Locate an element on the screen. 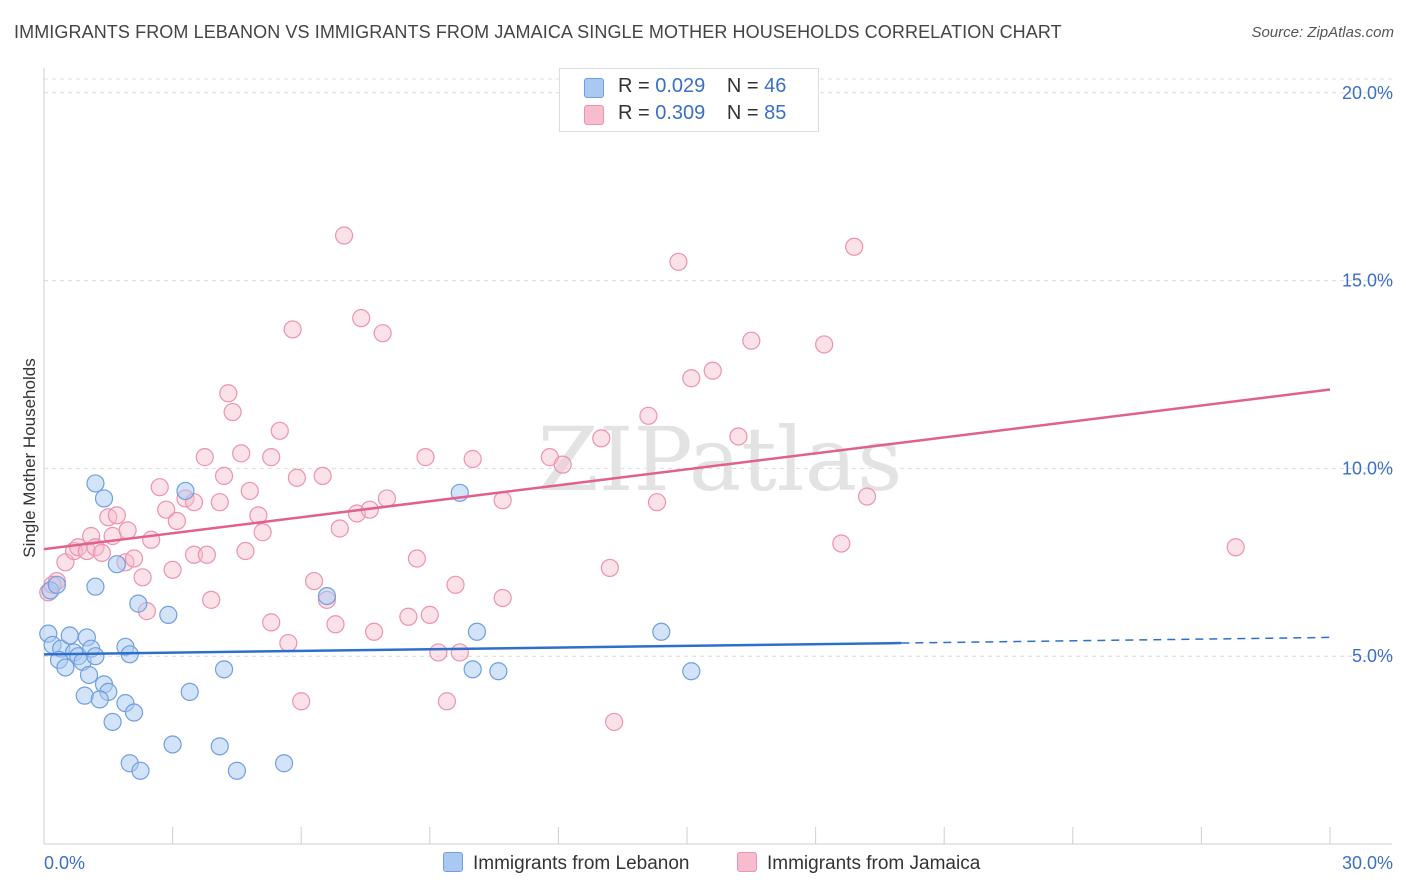 The image size is (1406, 892). stats-legend: R = 0.029 N = 46 R = 0.309 N = 85 is located at coordinates (689, 100).